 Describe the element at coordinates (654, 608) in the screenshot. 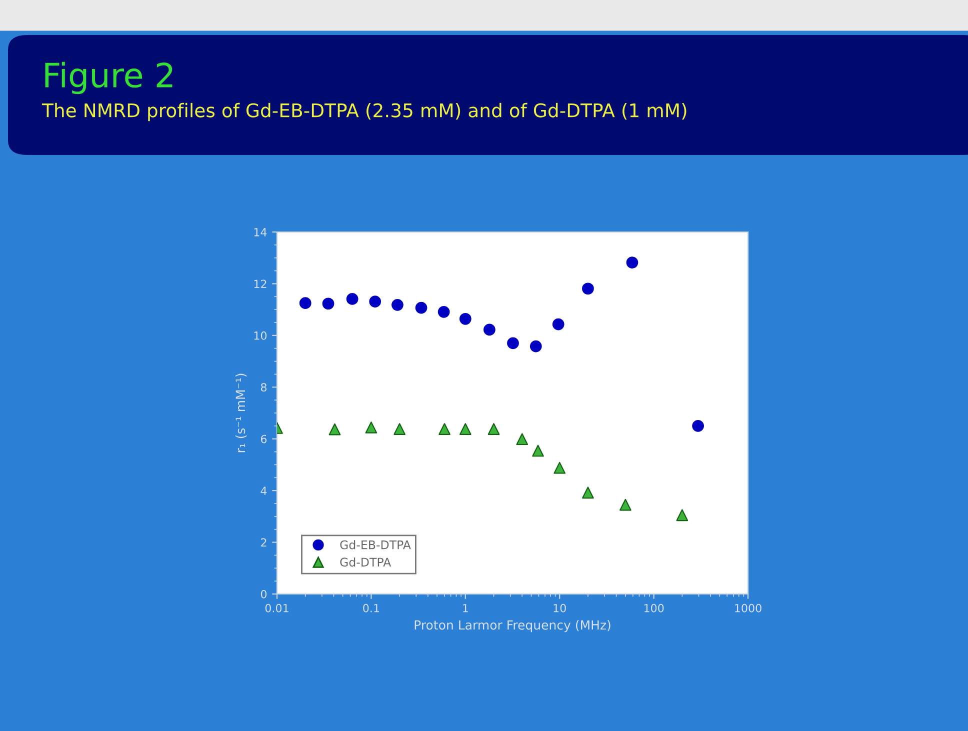

I see `x-tick-label: 100` at that location.